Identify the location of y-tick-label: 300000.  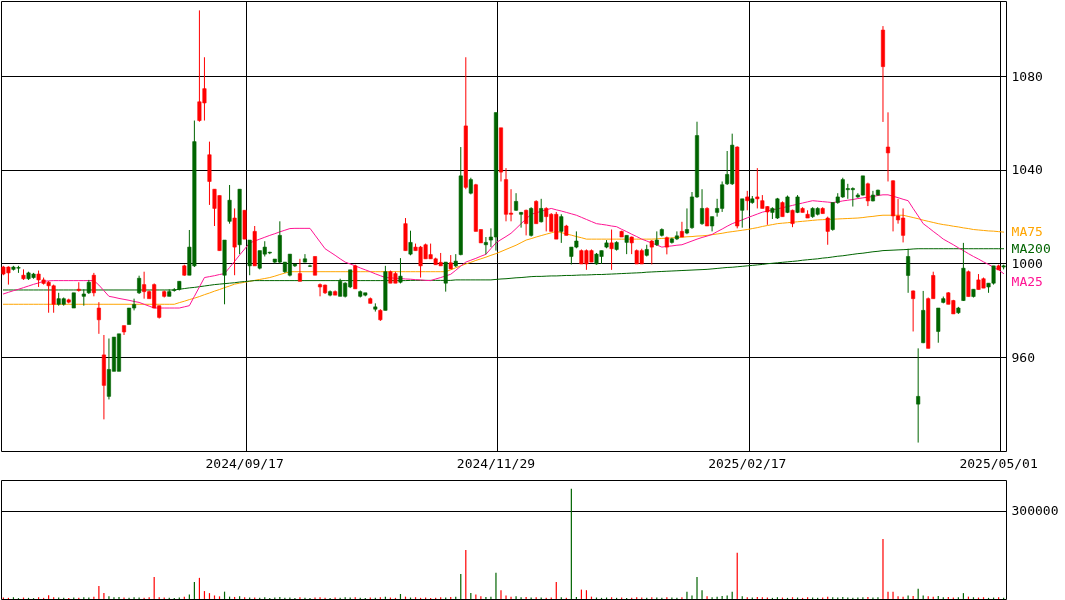
(1035, 511).